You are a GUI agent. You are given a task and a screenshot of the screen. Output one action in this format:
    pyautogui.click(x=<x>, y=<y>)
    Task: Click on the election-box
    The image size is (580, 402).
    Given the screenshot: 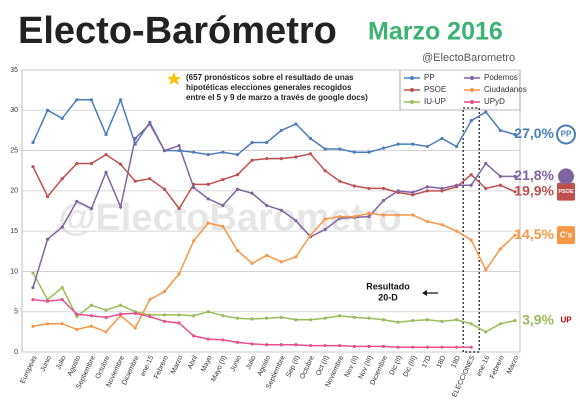 What is the action you would take?
    pyautogui.click(x=471, y=230)
    